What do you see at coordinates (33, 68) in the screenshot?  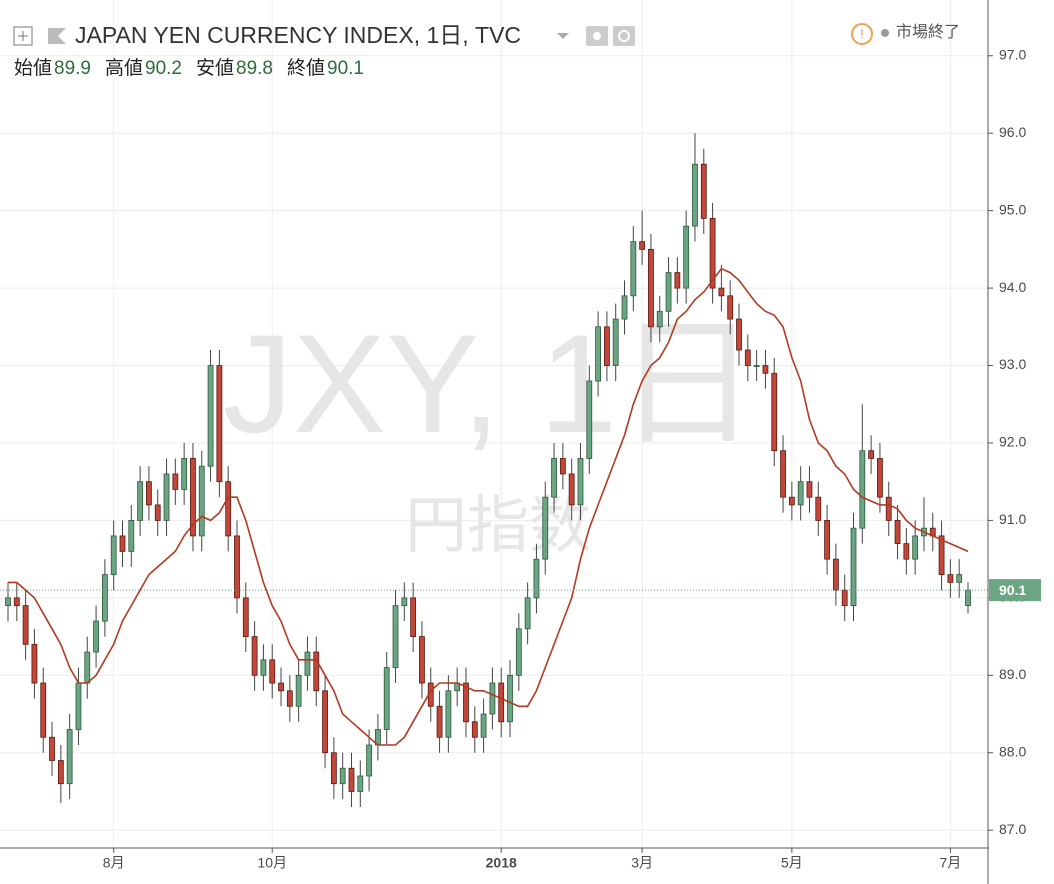 I see `ohlc-label: 始値` at bounding box center [33, 68].